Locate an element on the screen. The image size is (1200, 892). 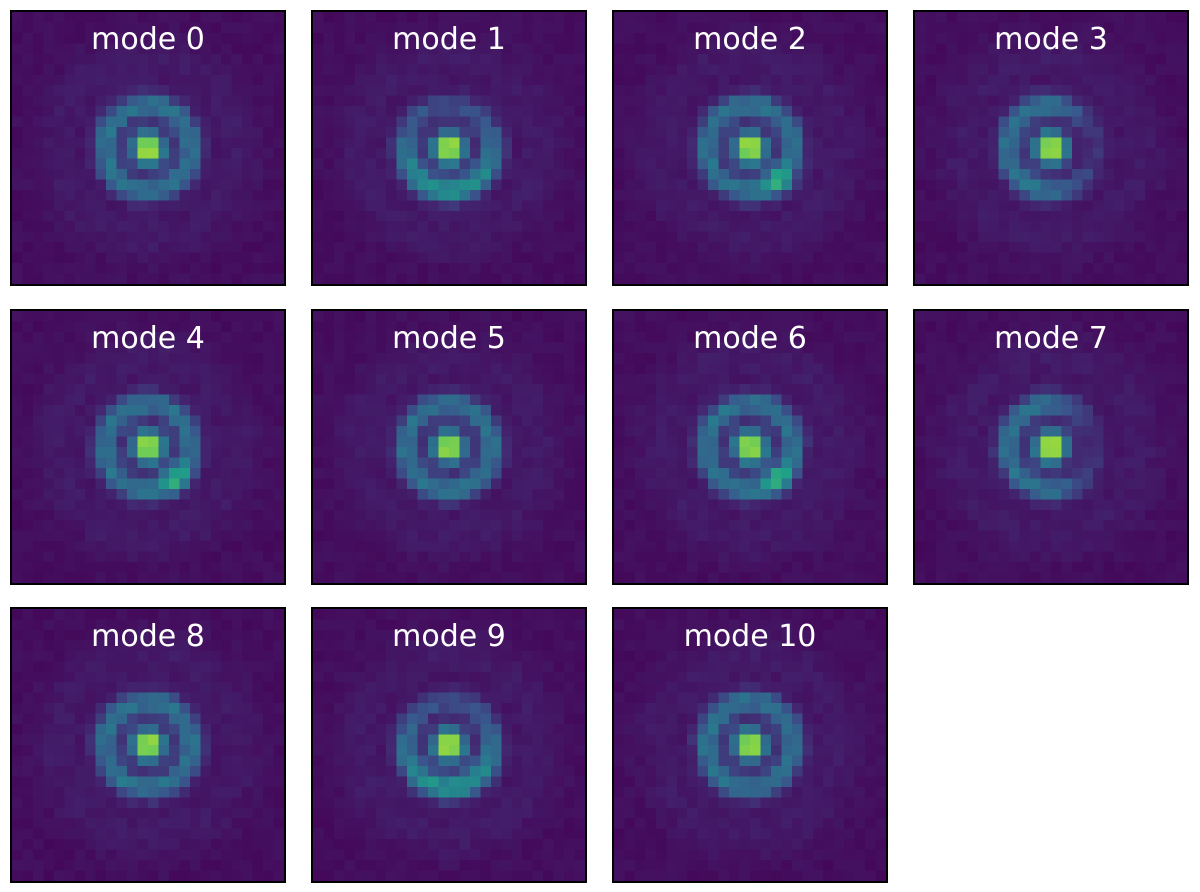
mode-panel: mode 5 is located at coordinates (449, 446).